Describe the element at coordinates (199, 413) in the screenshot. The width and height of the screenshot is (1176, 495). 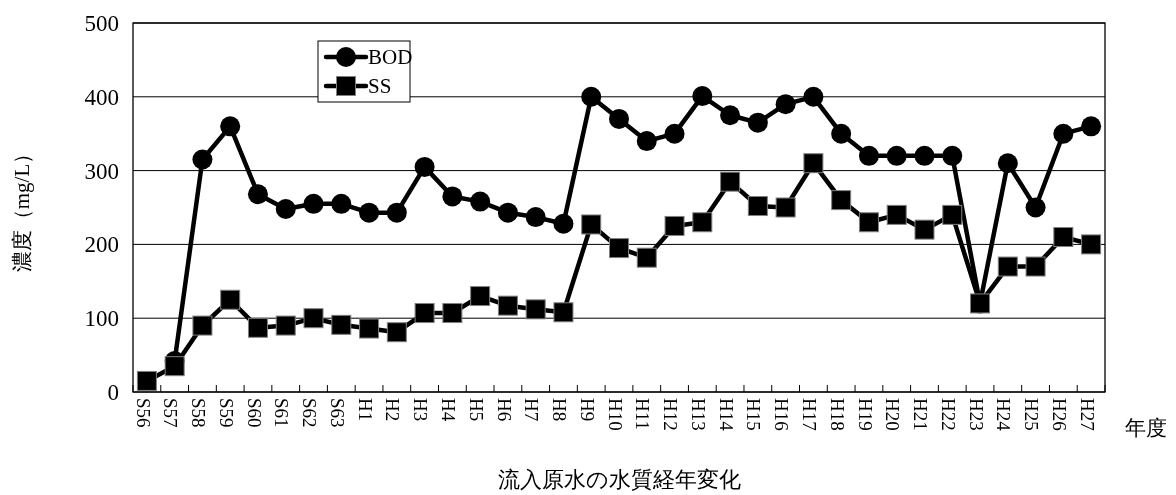
I see `x-tick-label: S58` at that location.